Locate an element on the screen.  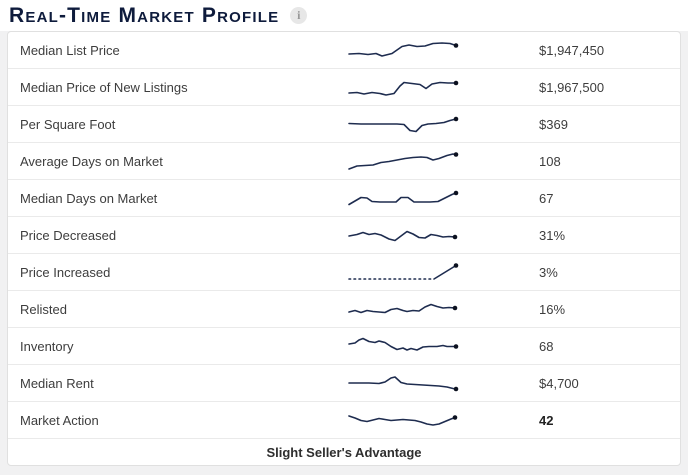
table-row: Median Days on Market 67 is located at coordinates (344, 198).